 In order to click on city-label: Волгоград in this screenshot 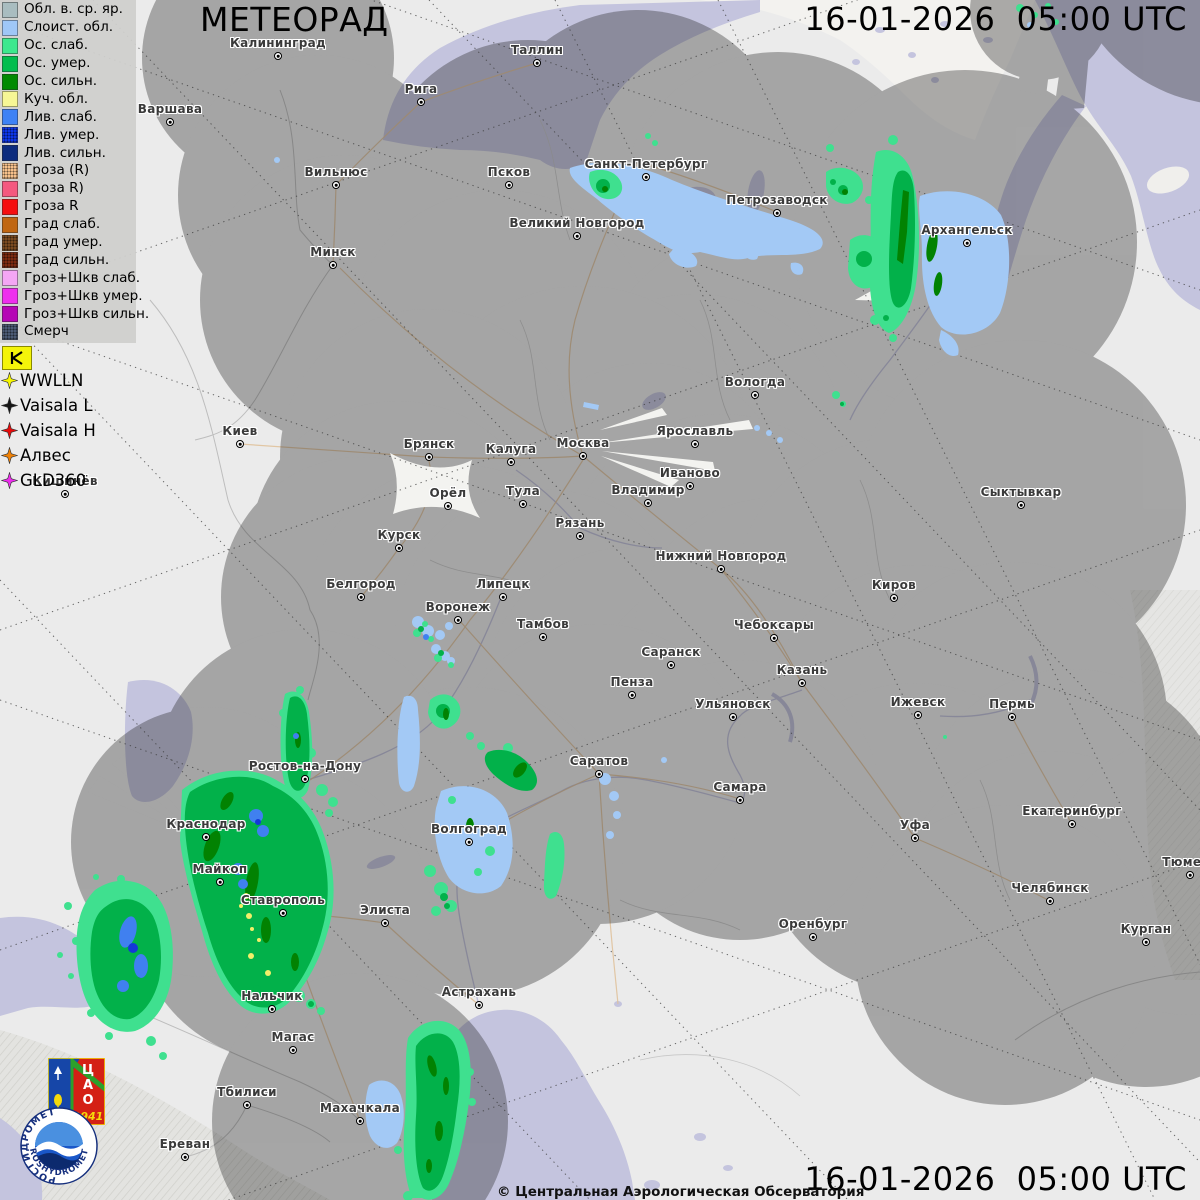, I will do `click(469, 829)`.